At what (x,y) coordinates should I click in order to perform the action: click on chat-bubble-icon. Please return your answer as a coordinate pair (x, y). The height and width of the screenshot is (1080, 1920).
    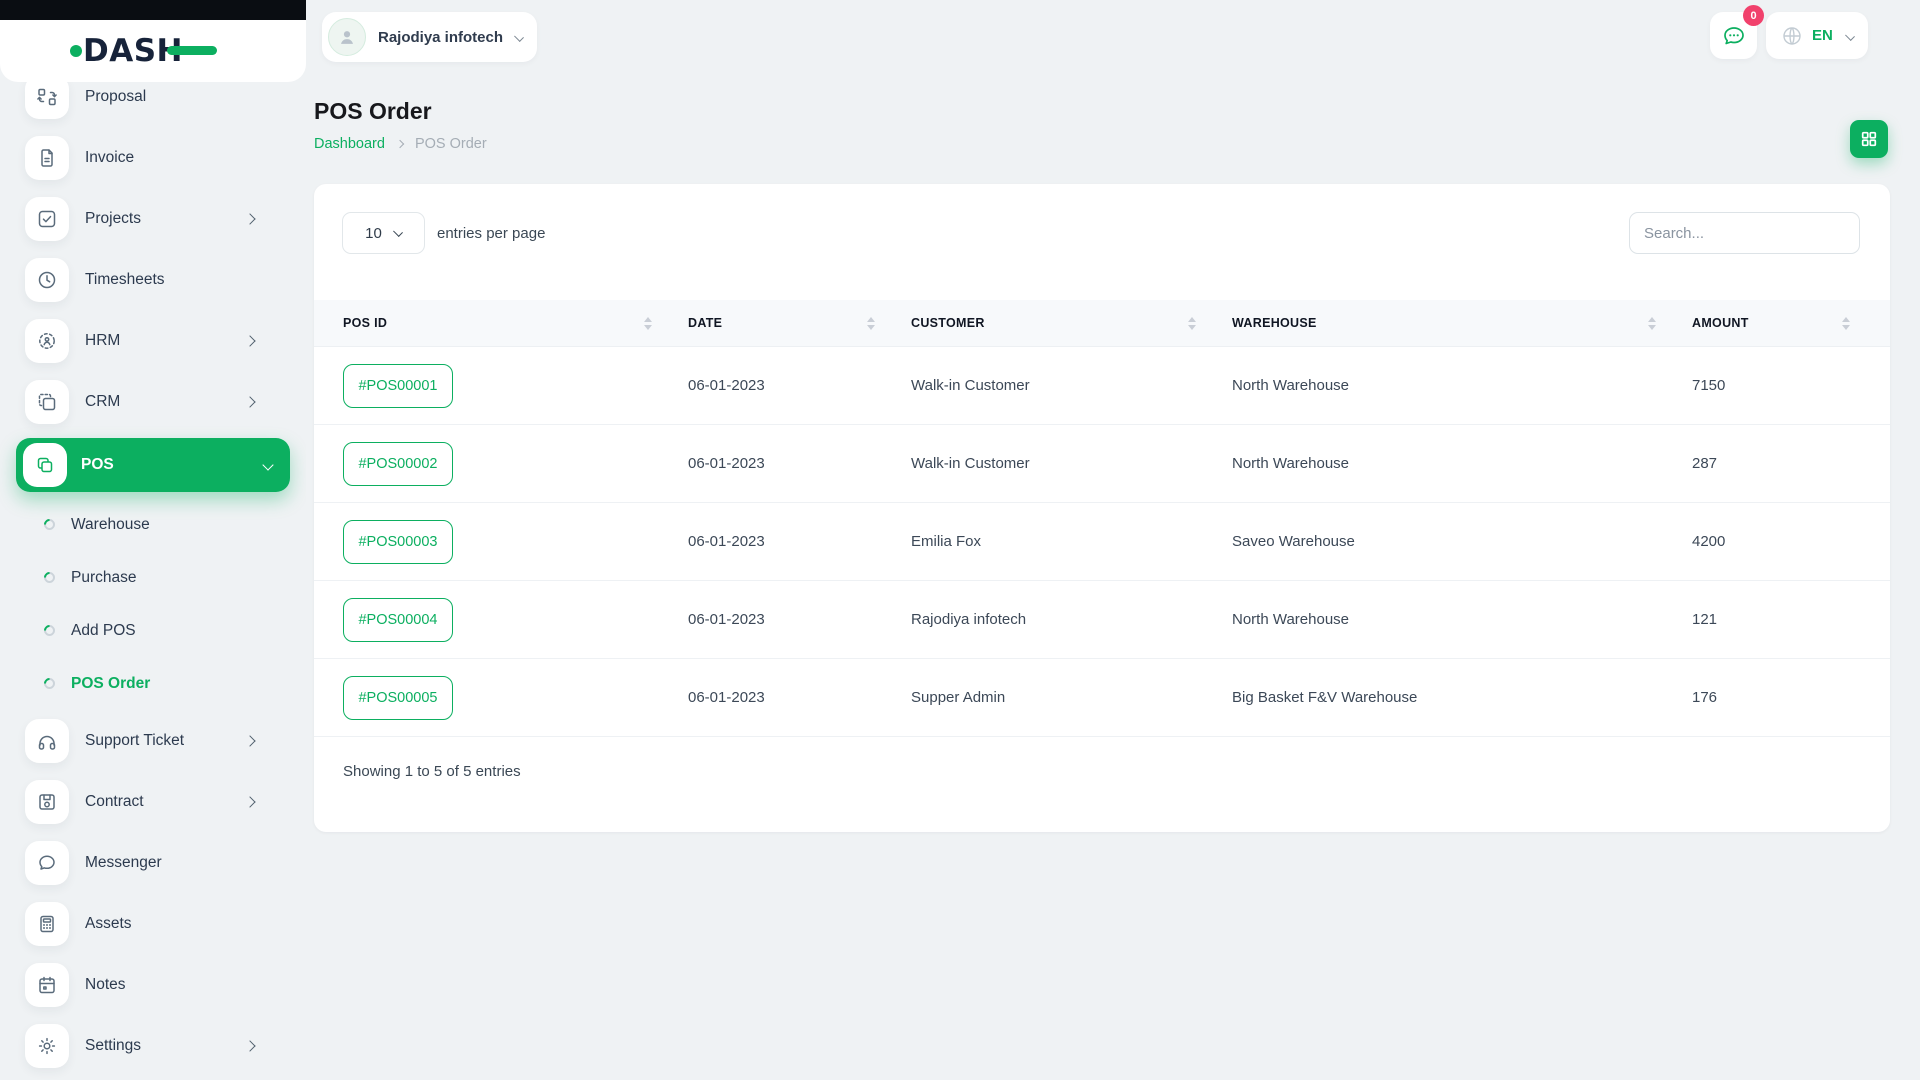
    Looking at the image, I should click on (47, 862).